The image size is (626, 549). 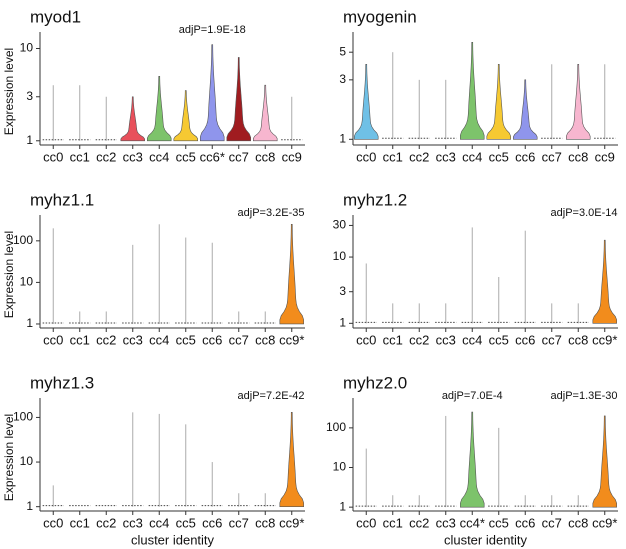 What do you see at coordinates (375, 382) in the screenshot?
I see `panel-title: myhz2.0` at bounding box center [375, 382].